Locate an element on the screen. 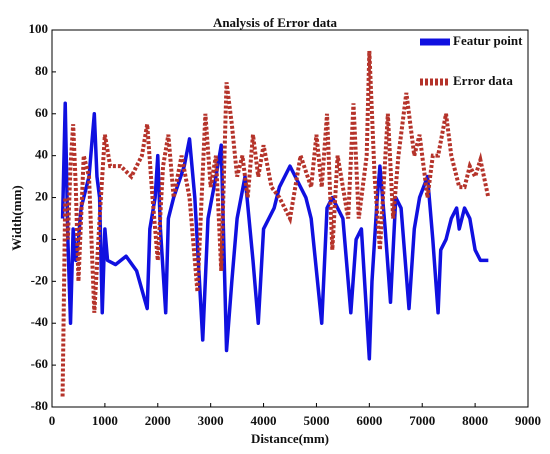  y-tick-label: 100 is located at coordinates (39, 28).